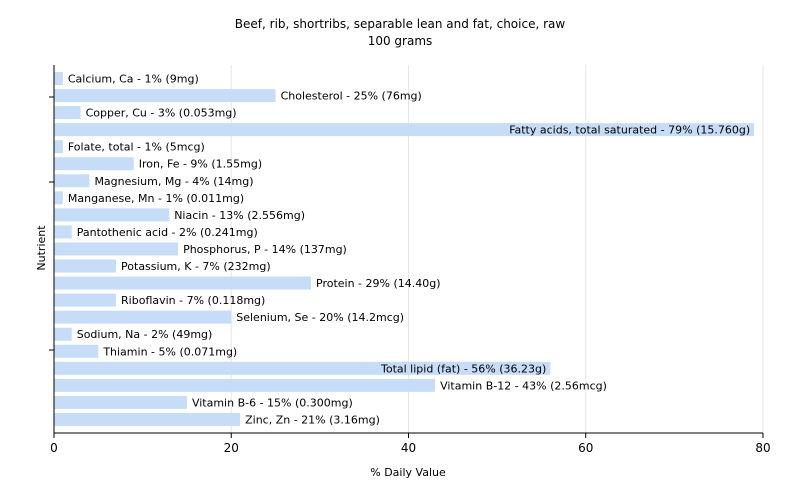 The image size is (800, 500). Describe the element at coordinates (272, 402) in the screenshot. I see `bar-label-19: Vitamin B-6 - 15% (0.300mg)` at that location.